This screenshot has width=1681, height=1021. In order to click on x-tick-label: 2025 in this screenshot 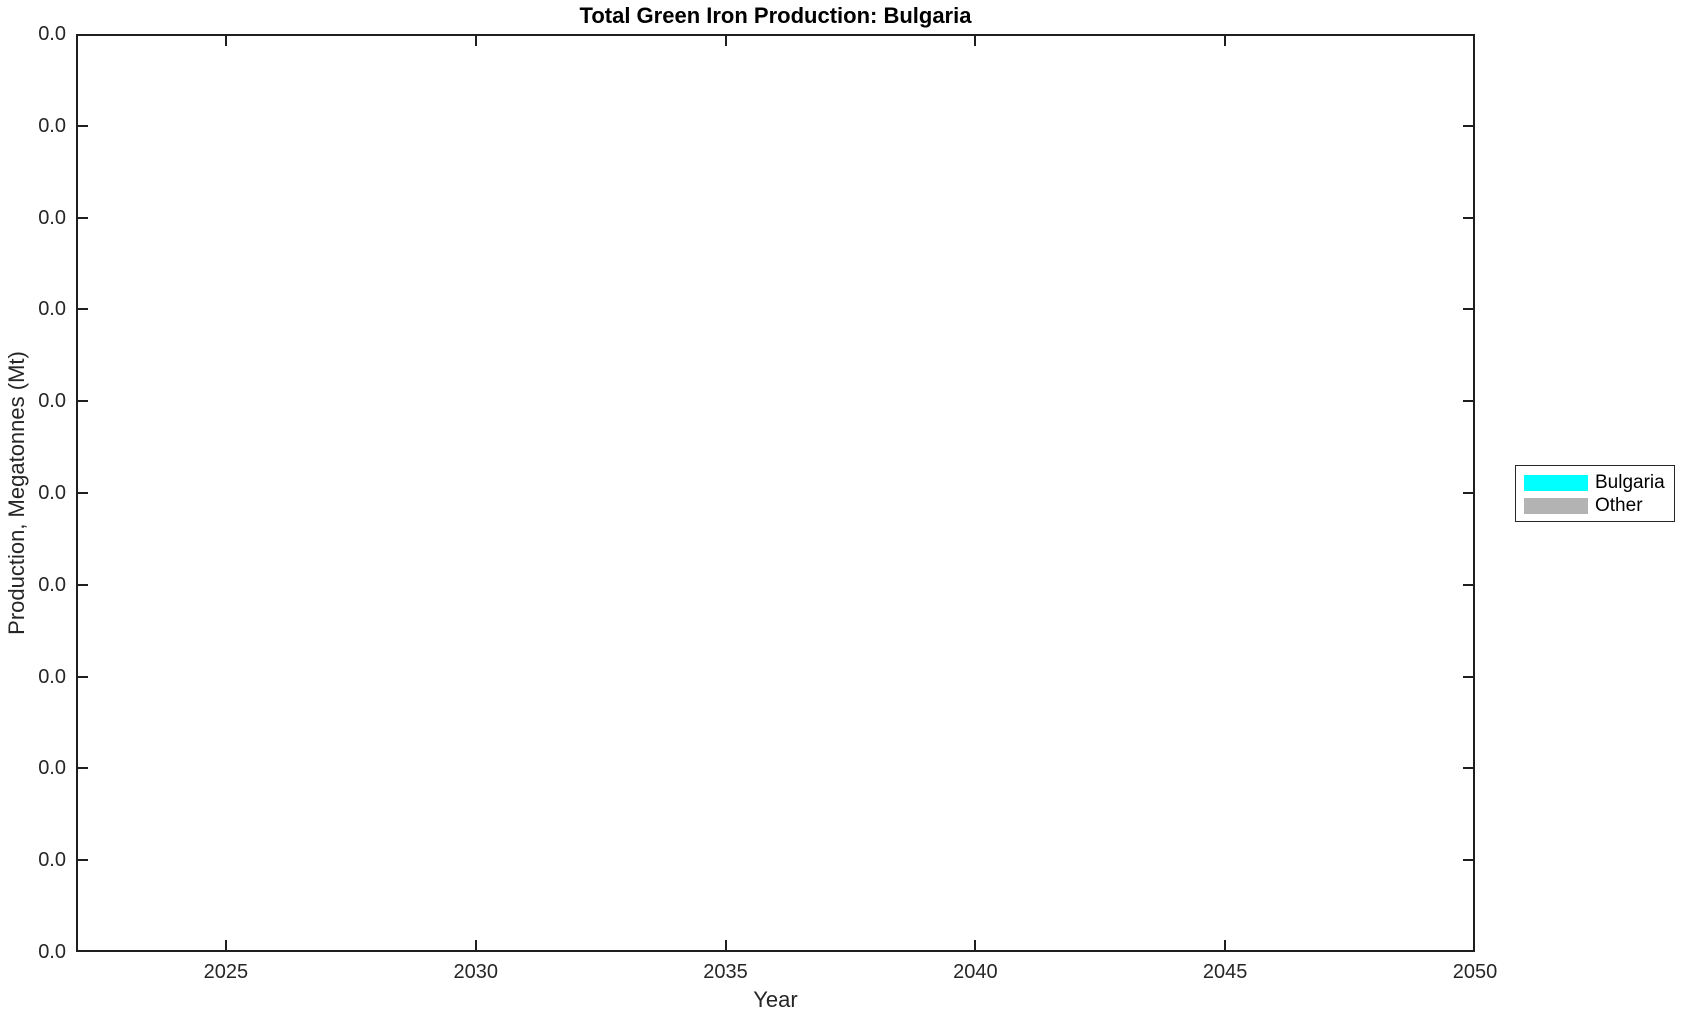, I will do `click(226, 972)`.